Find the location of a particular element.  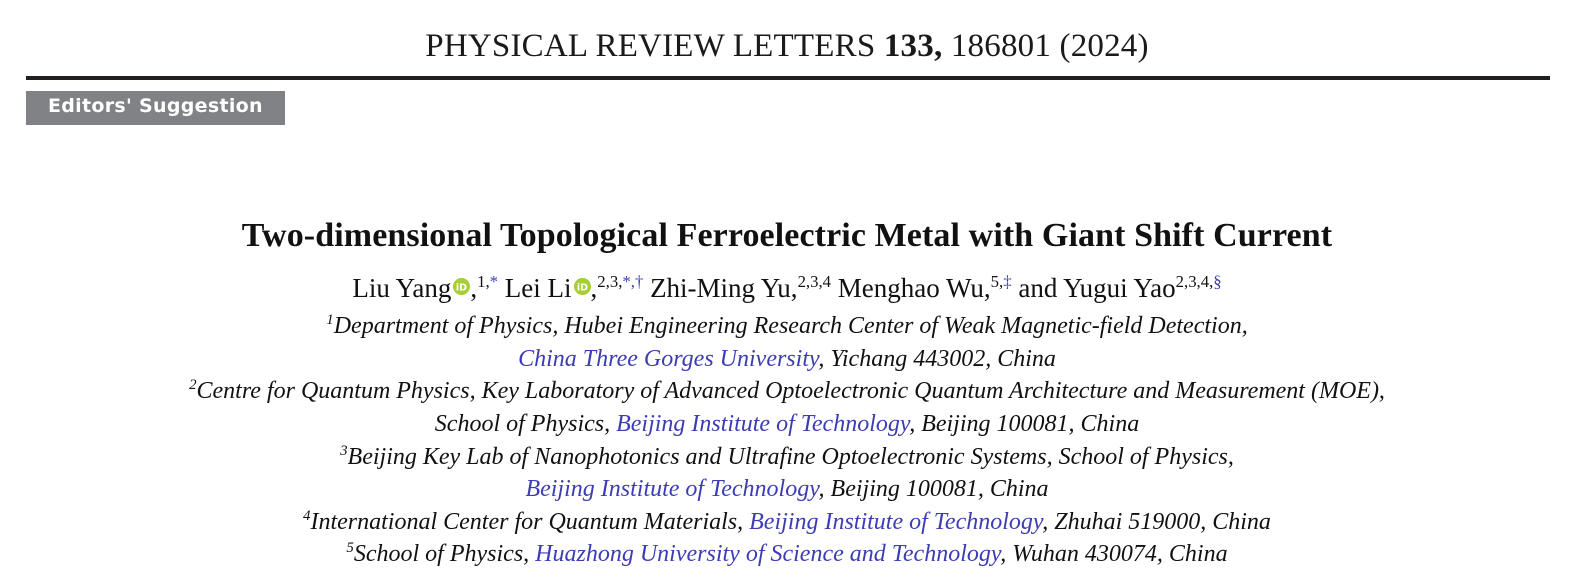

author-entry: Menghao Wu,5,‡ is located at coordinates (925, 288).